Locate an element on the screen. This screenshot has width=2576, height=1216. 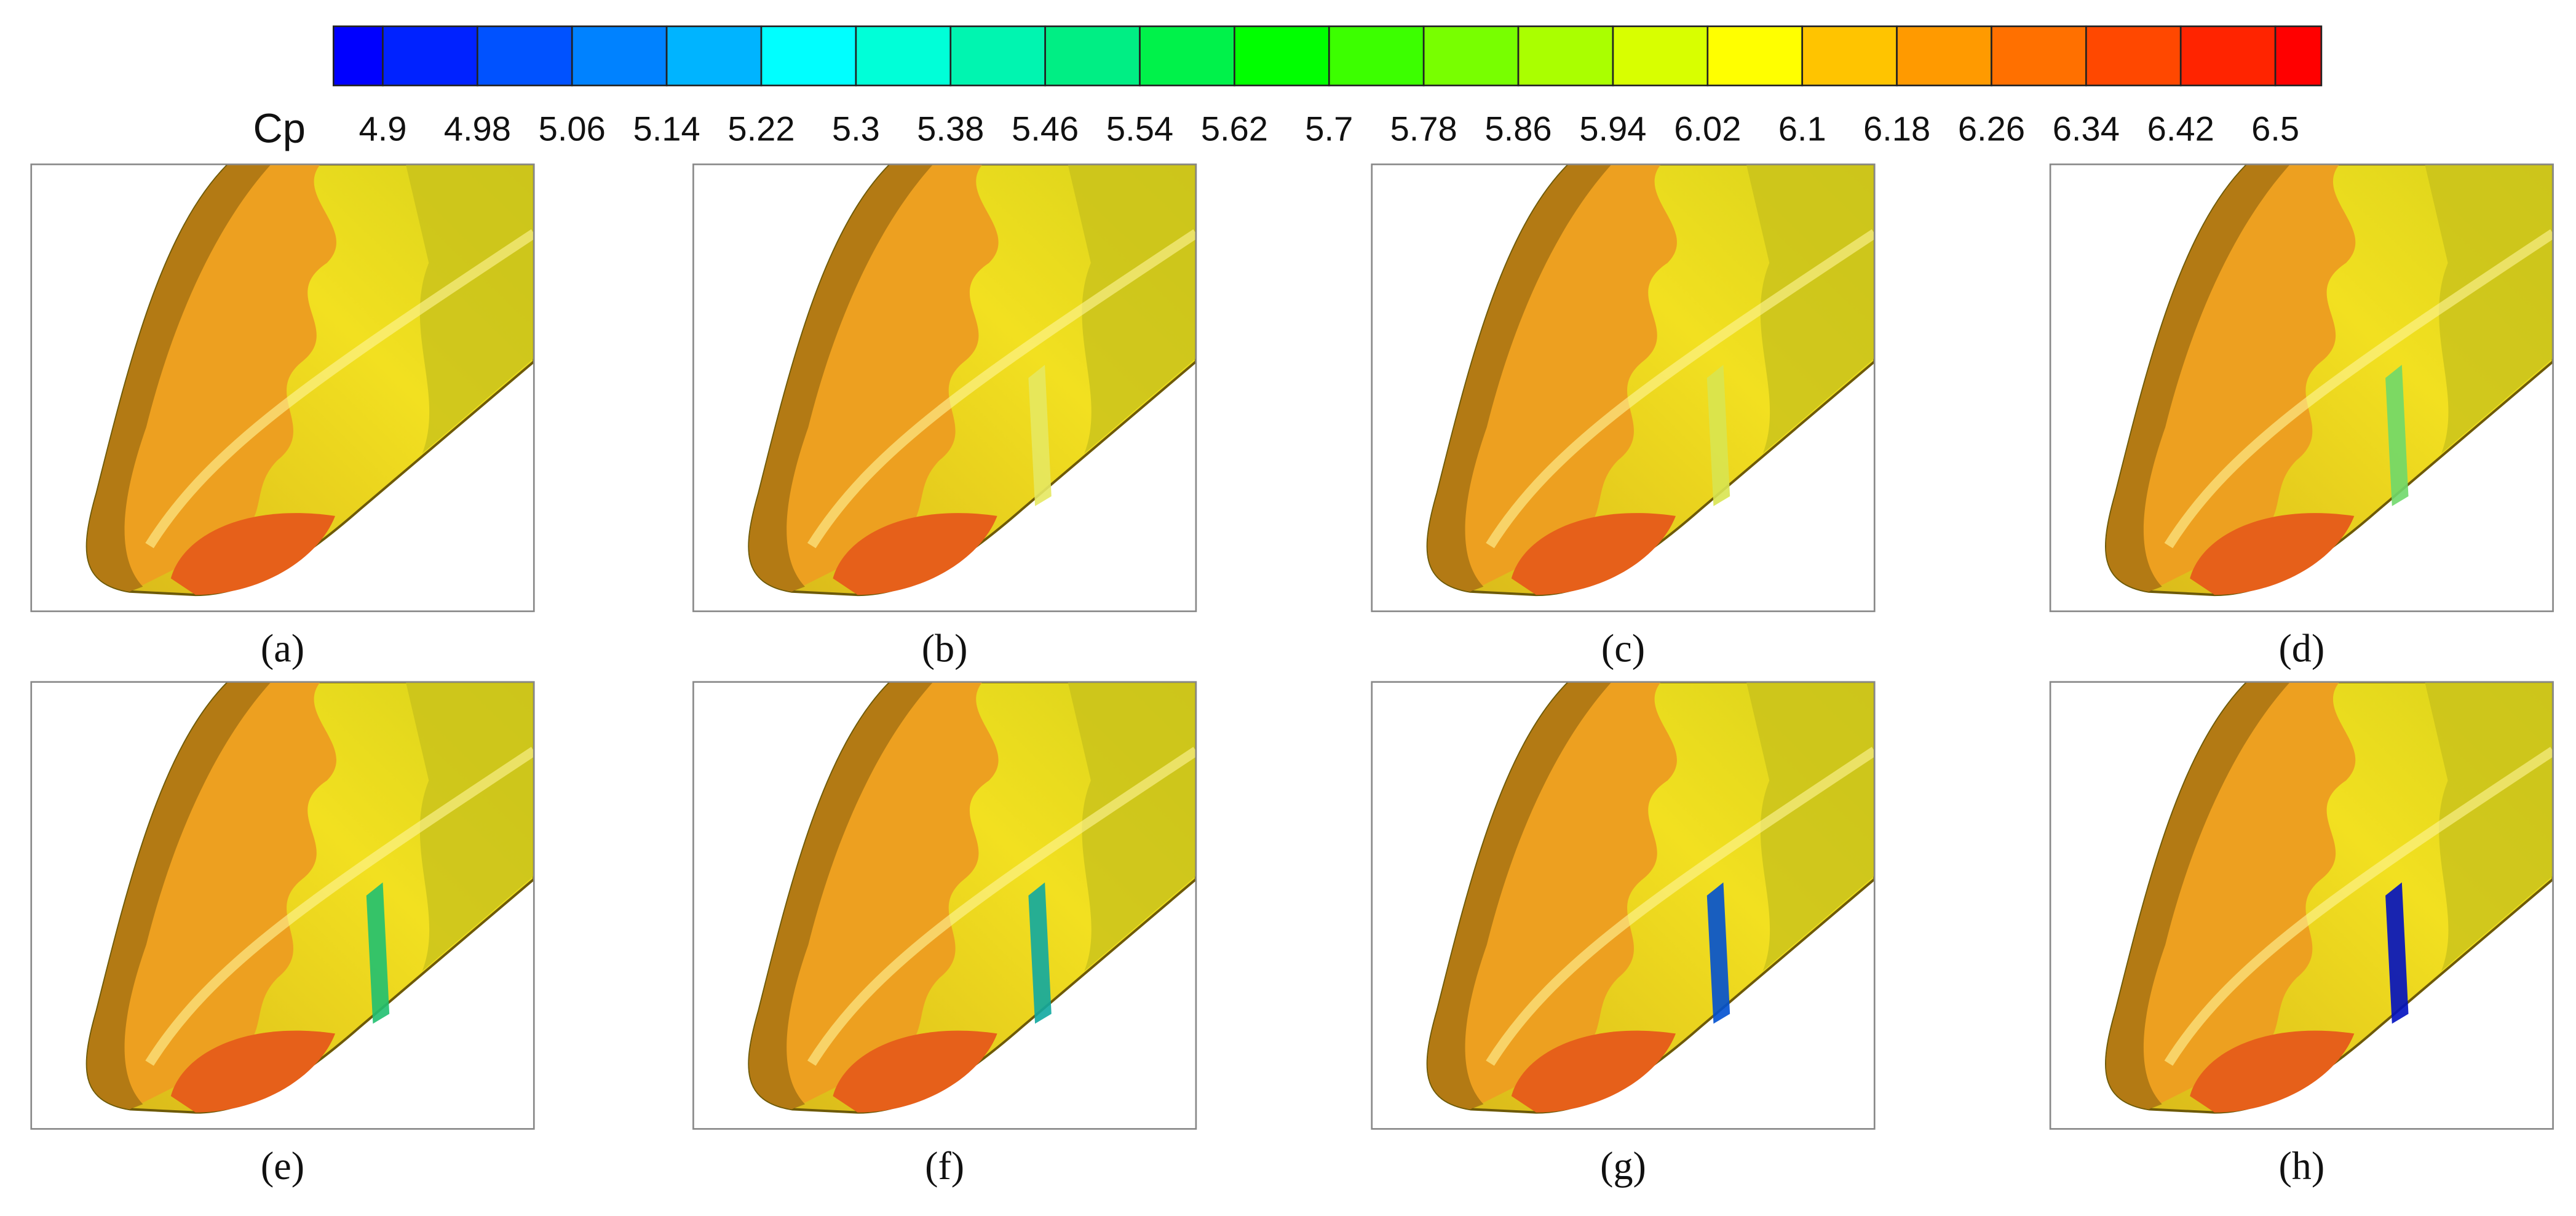
colorbar-tick-label: 6.02 is located at coordinates (1707, 128).